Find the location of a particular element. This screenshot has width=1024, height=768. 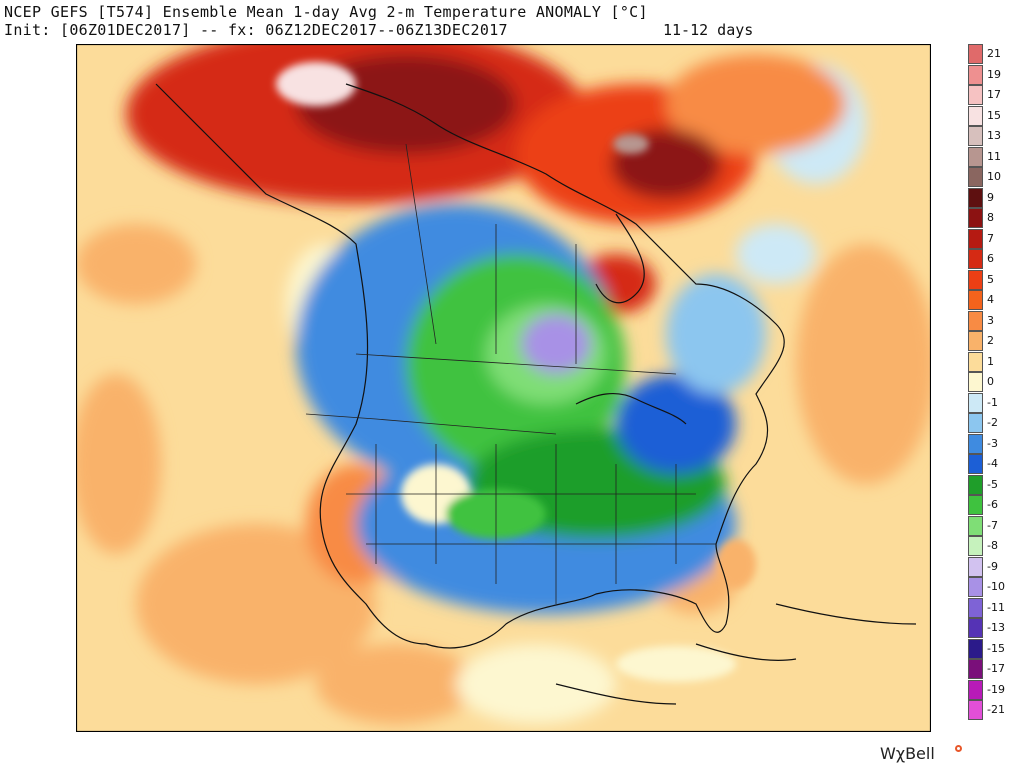

legend-label: 6 is located at coordinates (990, 258).